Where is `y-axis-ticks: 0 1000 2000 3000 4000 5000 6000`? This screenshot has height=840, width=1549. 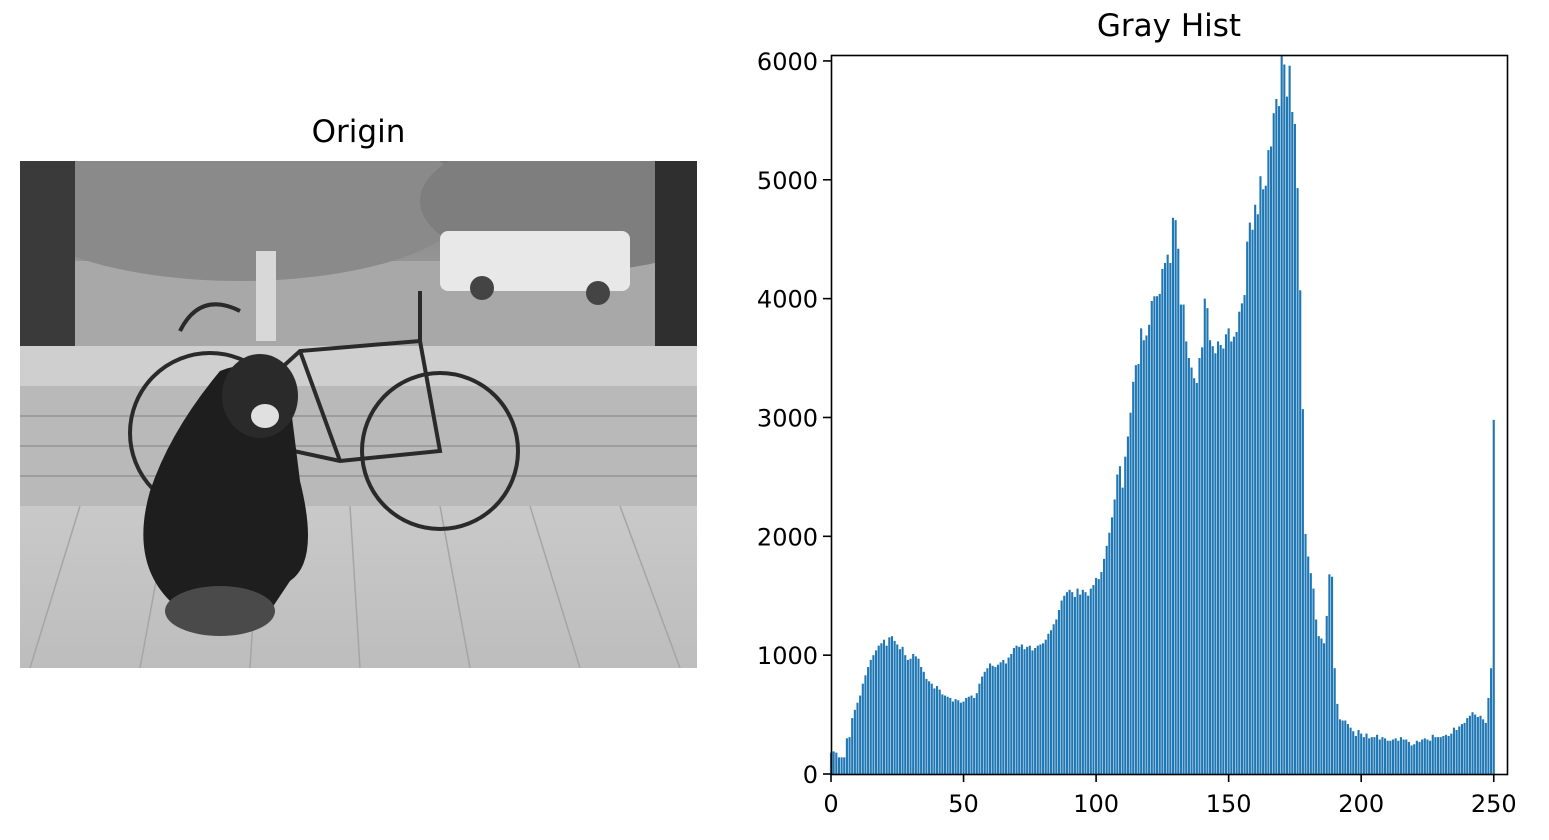
y-axis-ticks: 0 1000 2000 3000 4000 5000 6000 is located at coordinates (794, 418).